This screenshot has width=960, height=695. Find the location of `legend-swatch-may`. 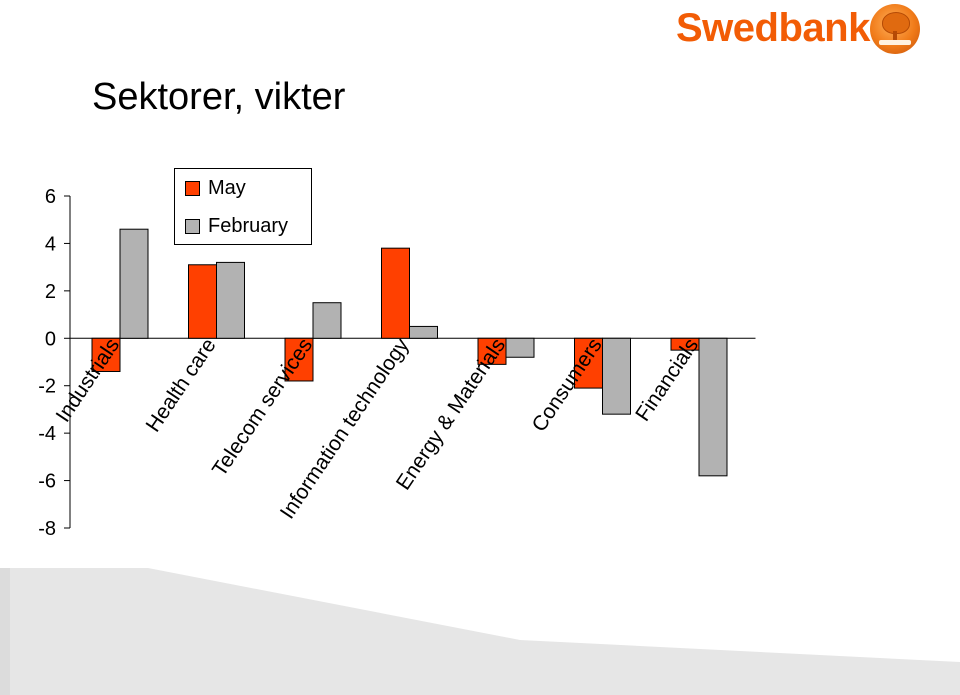

legend-swatch-may is located at coordinates (192, 188).